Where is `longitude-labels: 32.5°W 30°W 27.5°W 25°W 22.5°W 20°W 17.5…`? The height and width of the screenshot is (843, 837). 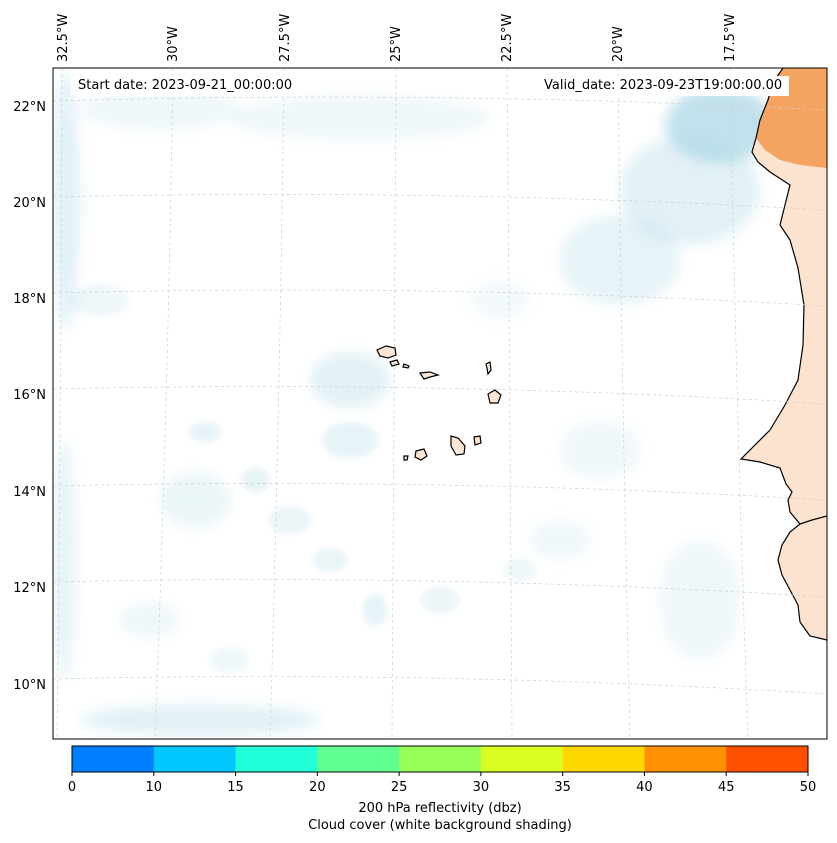
longitude-labels: 32.5°W 30°W 27.5°W 25°W 22.5°W 20°W 17.5… is located at coordinates (397, 38).